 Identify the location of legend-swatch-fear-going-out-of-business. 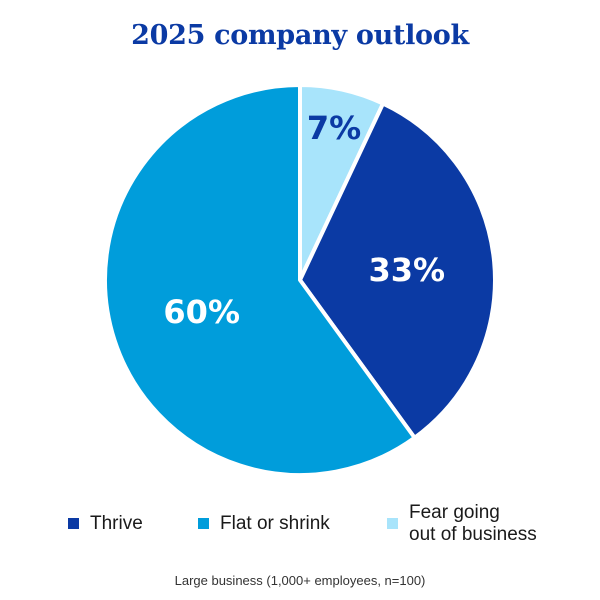
(392, 523).